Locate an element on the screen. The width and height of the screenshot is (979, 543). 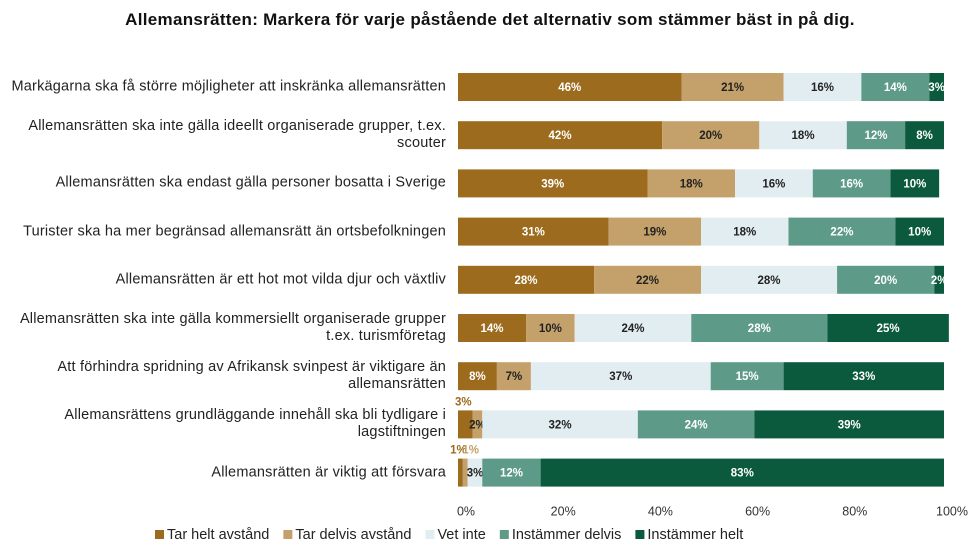
value-label: 37% is located at coordinates (620, 377).